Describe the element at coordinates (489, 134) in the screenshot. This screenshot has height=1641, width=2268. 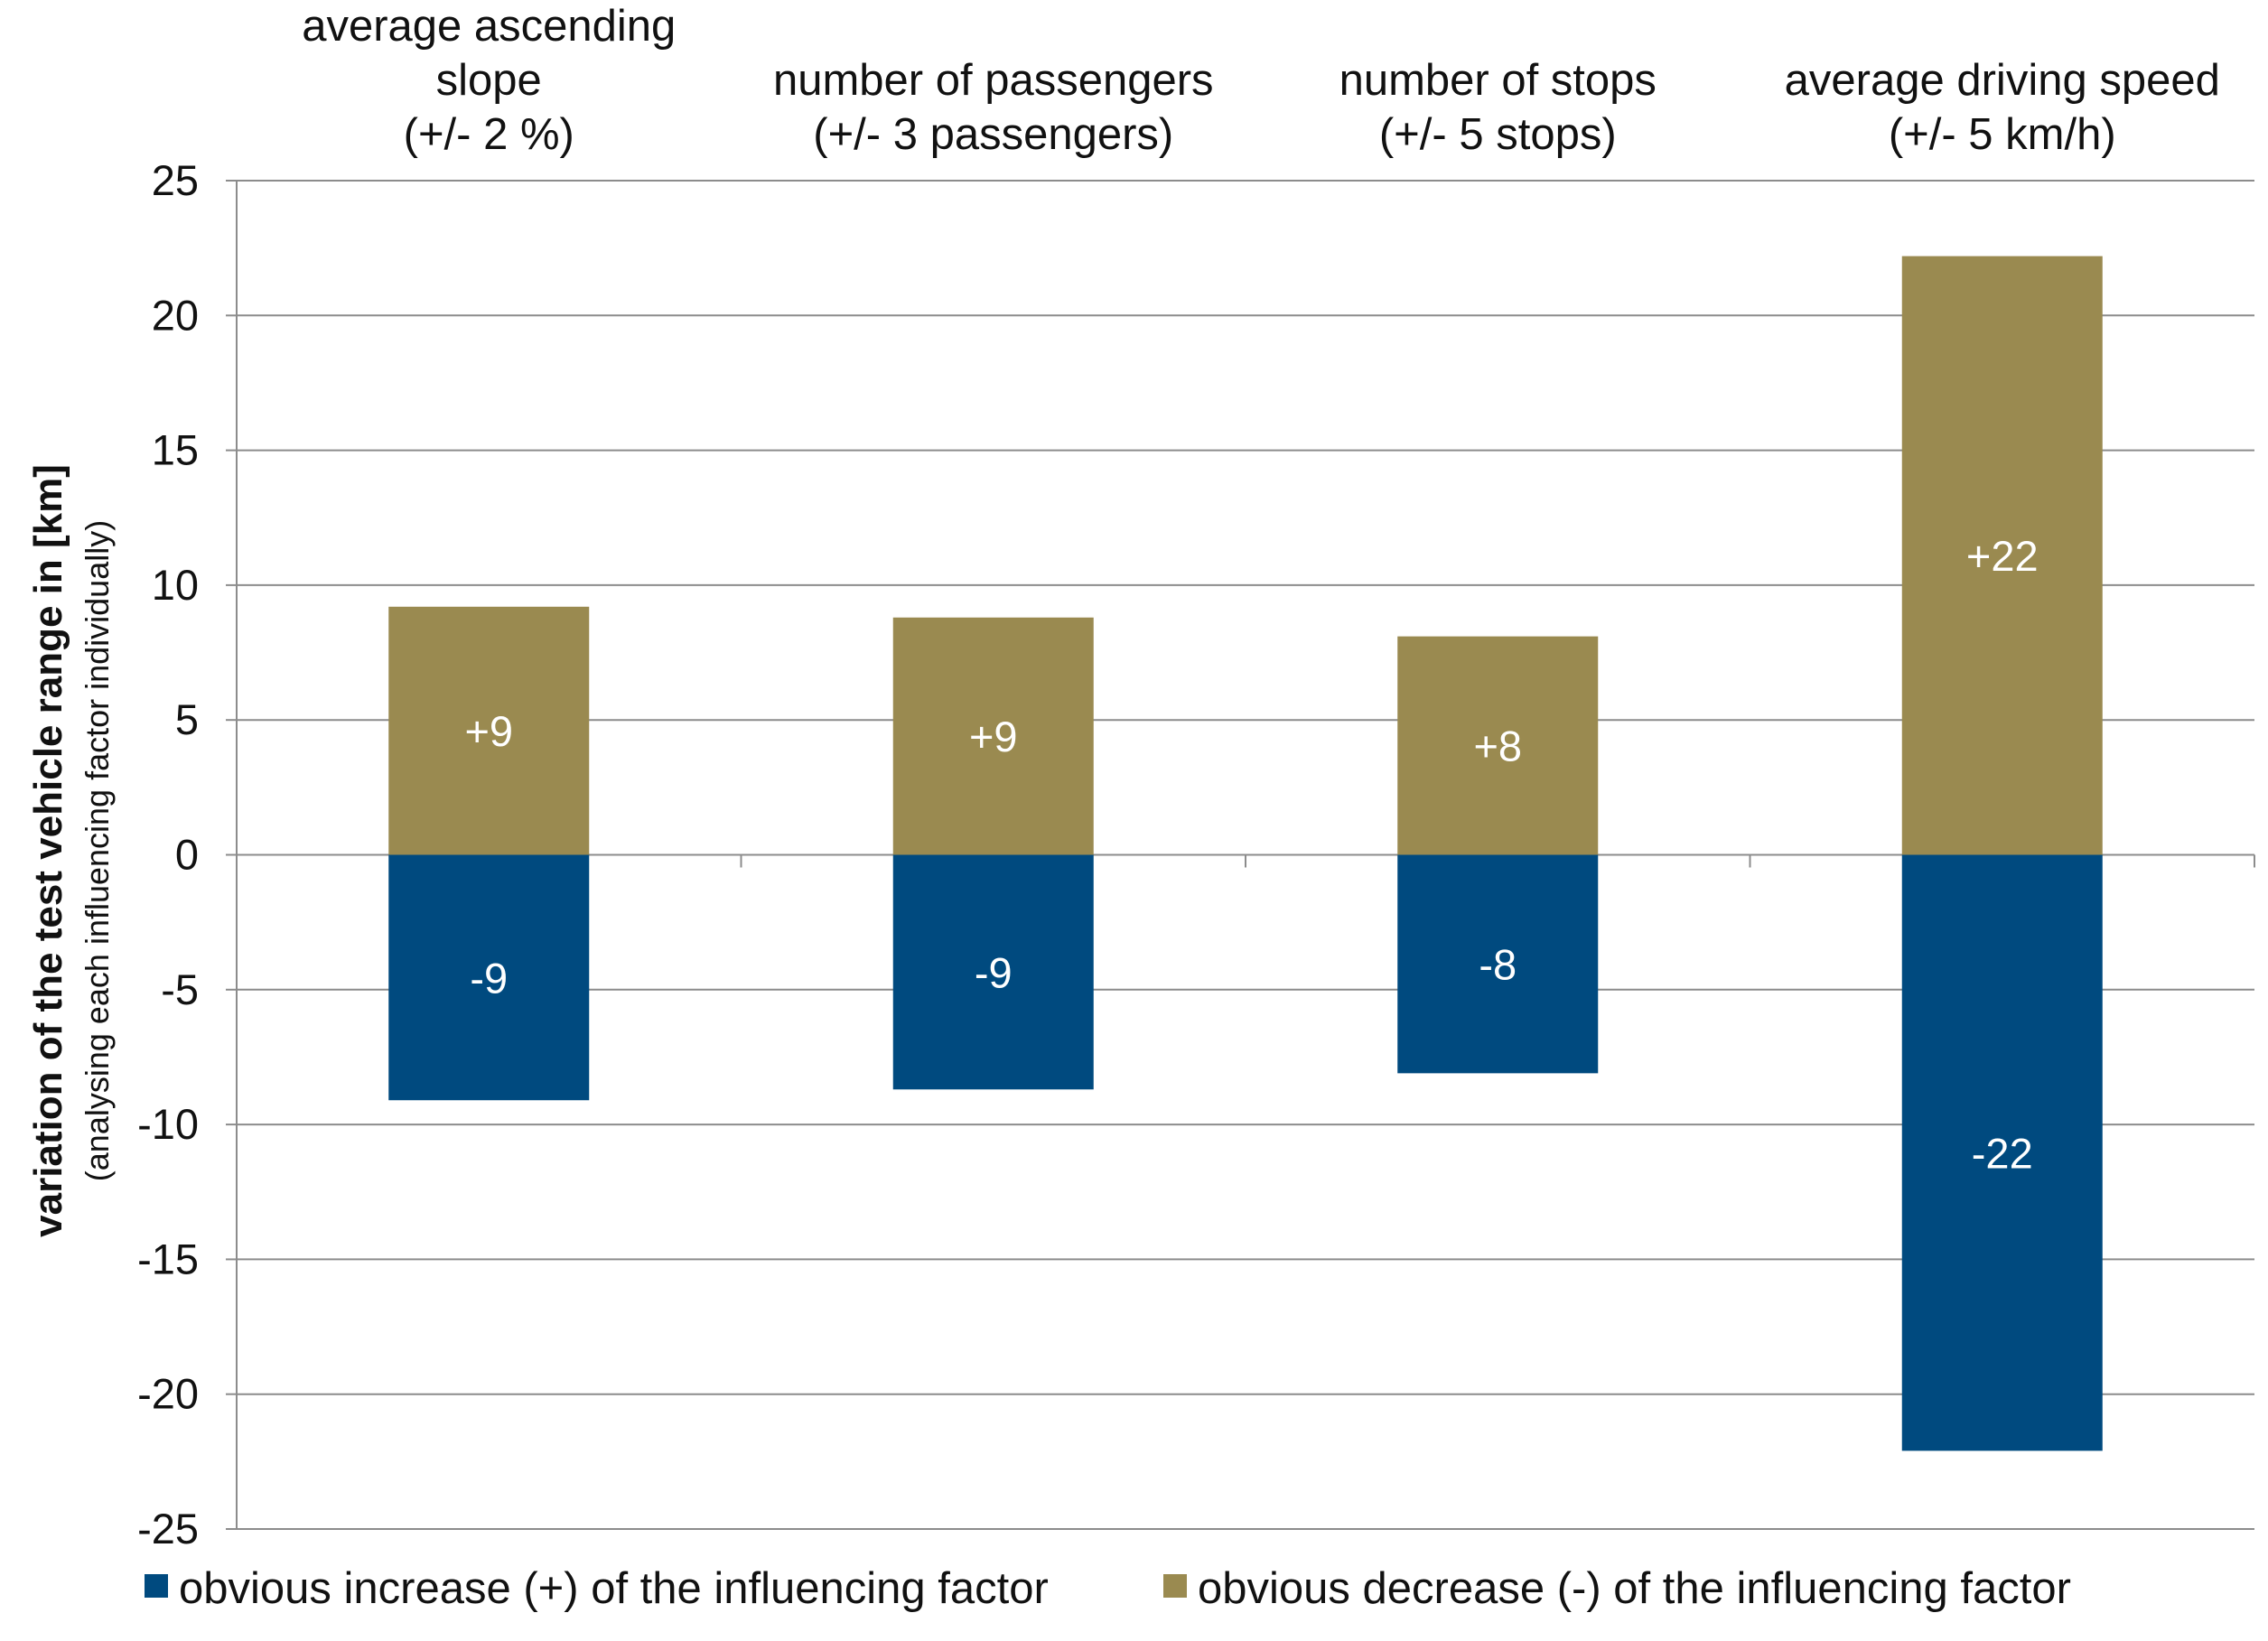
I see `category-label-line: (+/- 2 %)` at that location.